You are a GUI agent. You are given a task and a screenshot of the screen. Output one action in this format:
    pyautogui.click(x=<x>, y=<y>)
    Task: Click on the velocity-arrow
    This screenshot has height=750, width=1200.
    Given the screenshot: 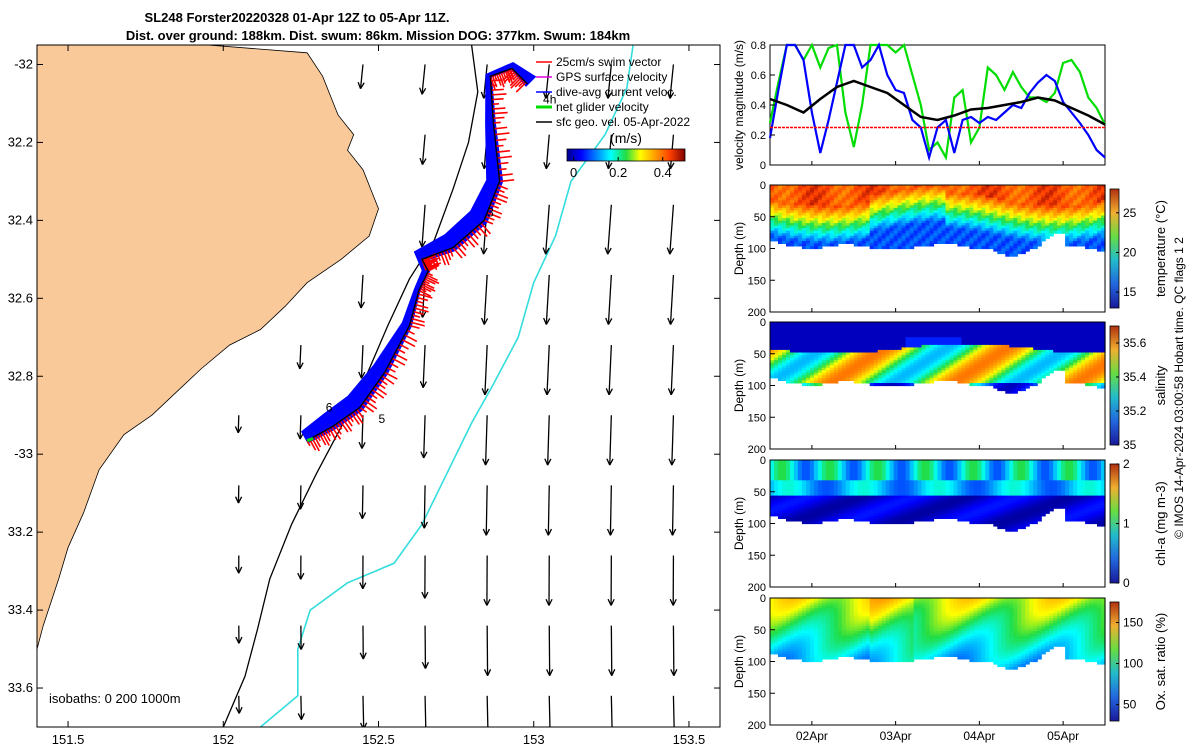 What is the action you would take?
    pyautogui.click(x=486, y=370)
    